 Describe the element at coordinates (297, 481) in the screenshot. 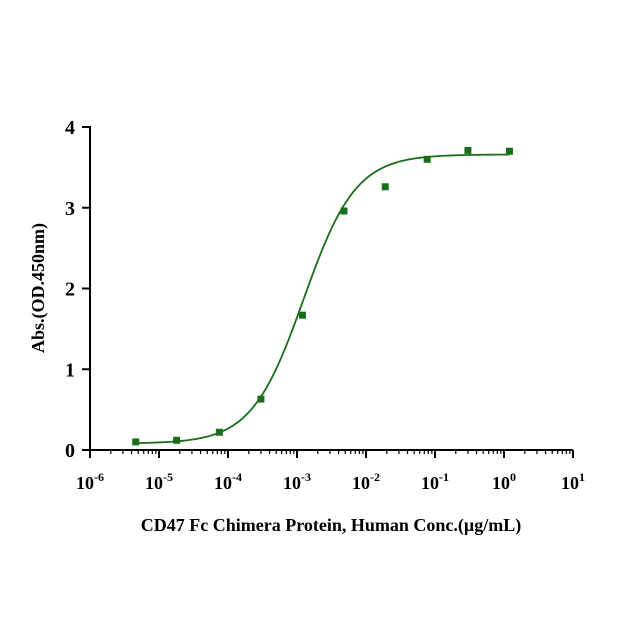

I see `x-tick-label: 10⁻³` at that location.